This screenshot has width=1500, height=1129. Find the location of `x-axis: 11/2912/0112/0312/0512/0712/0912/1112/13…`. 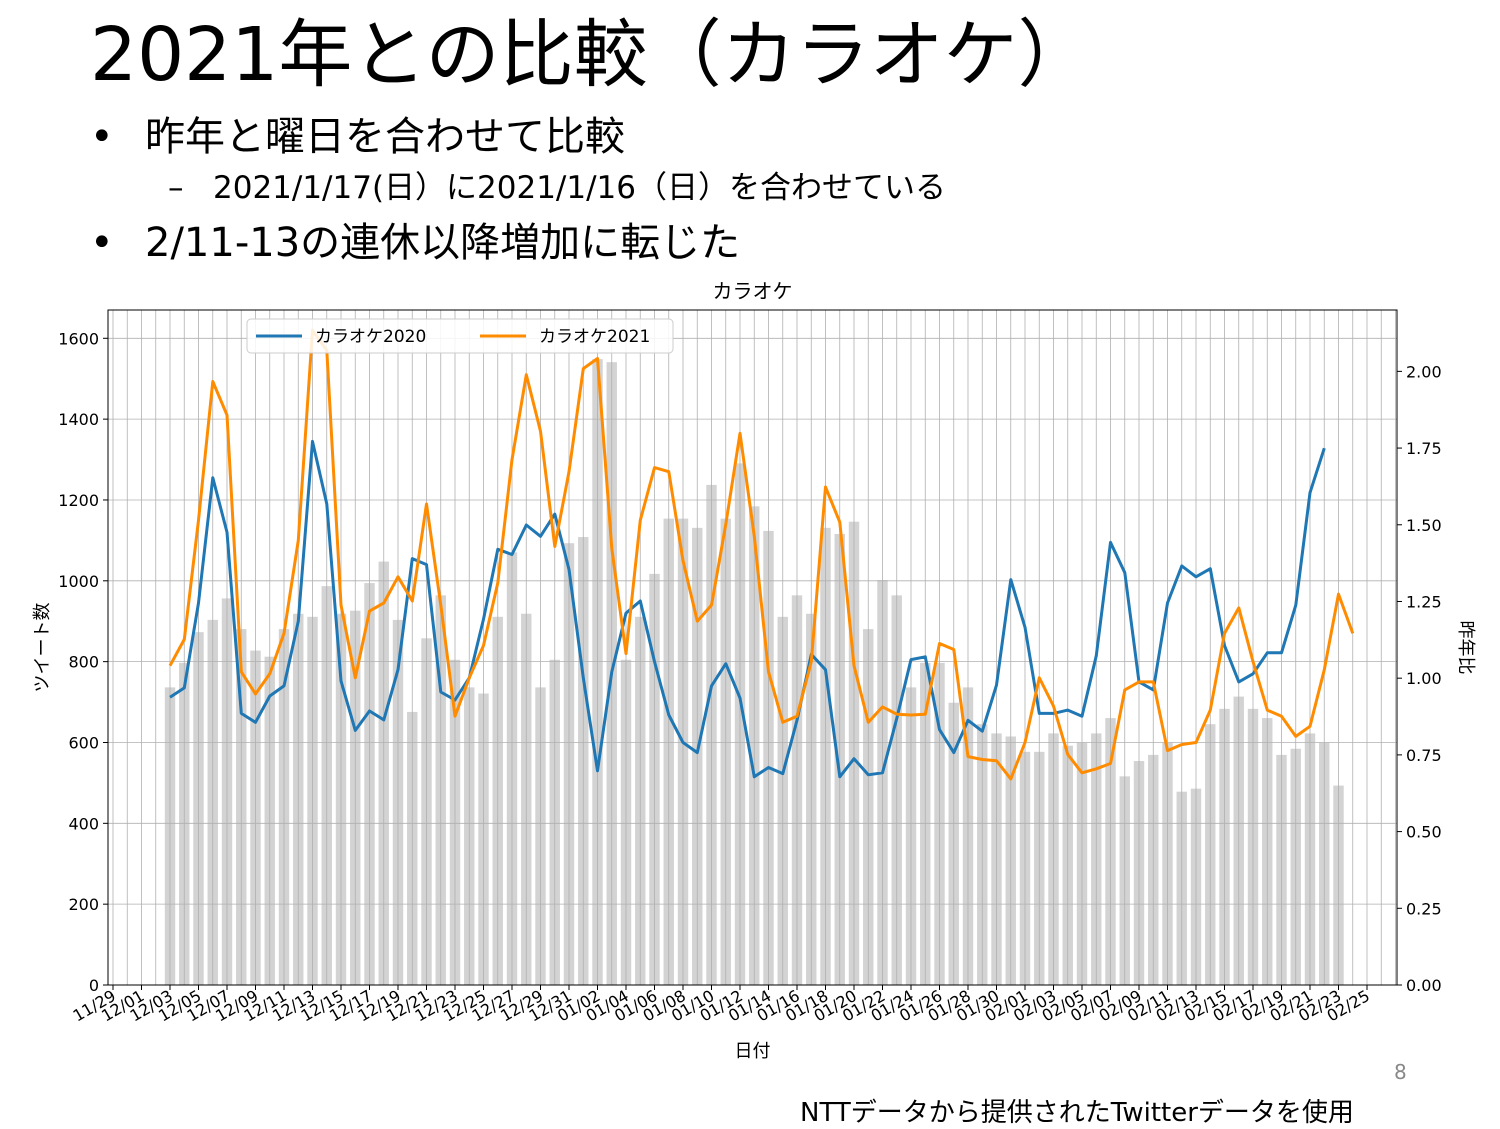

x-axis: 11/2912/0112/0312/0512/0712/0912/1112/13… is located at coordinates (721, 1005).